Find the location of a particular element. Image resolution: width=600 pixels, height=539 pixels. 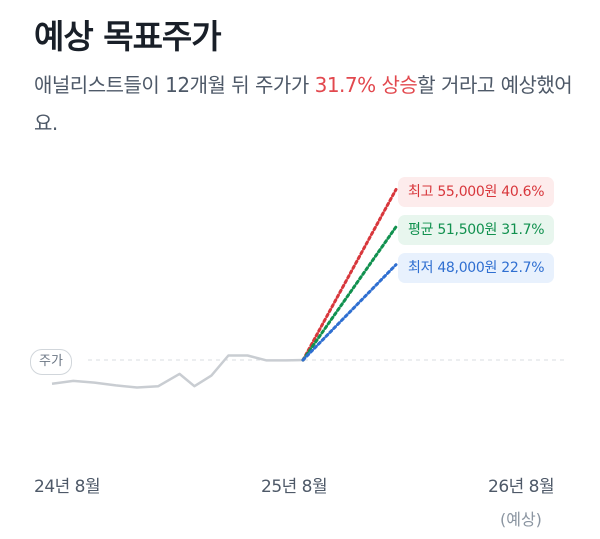

description: 애널리스트들이 12개월 뒤 주가가 31.7% 상승할 거라고 예상했어요. is located at coordinates (306, 104).